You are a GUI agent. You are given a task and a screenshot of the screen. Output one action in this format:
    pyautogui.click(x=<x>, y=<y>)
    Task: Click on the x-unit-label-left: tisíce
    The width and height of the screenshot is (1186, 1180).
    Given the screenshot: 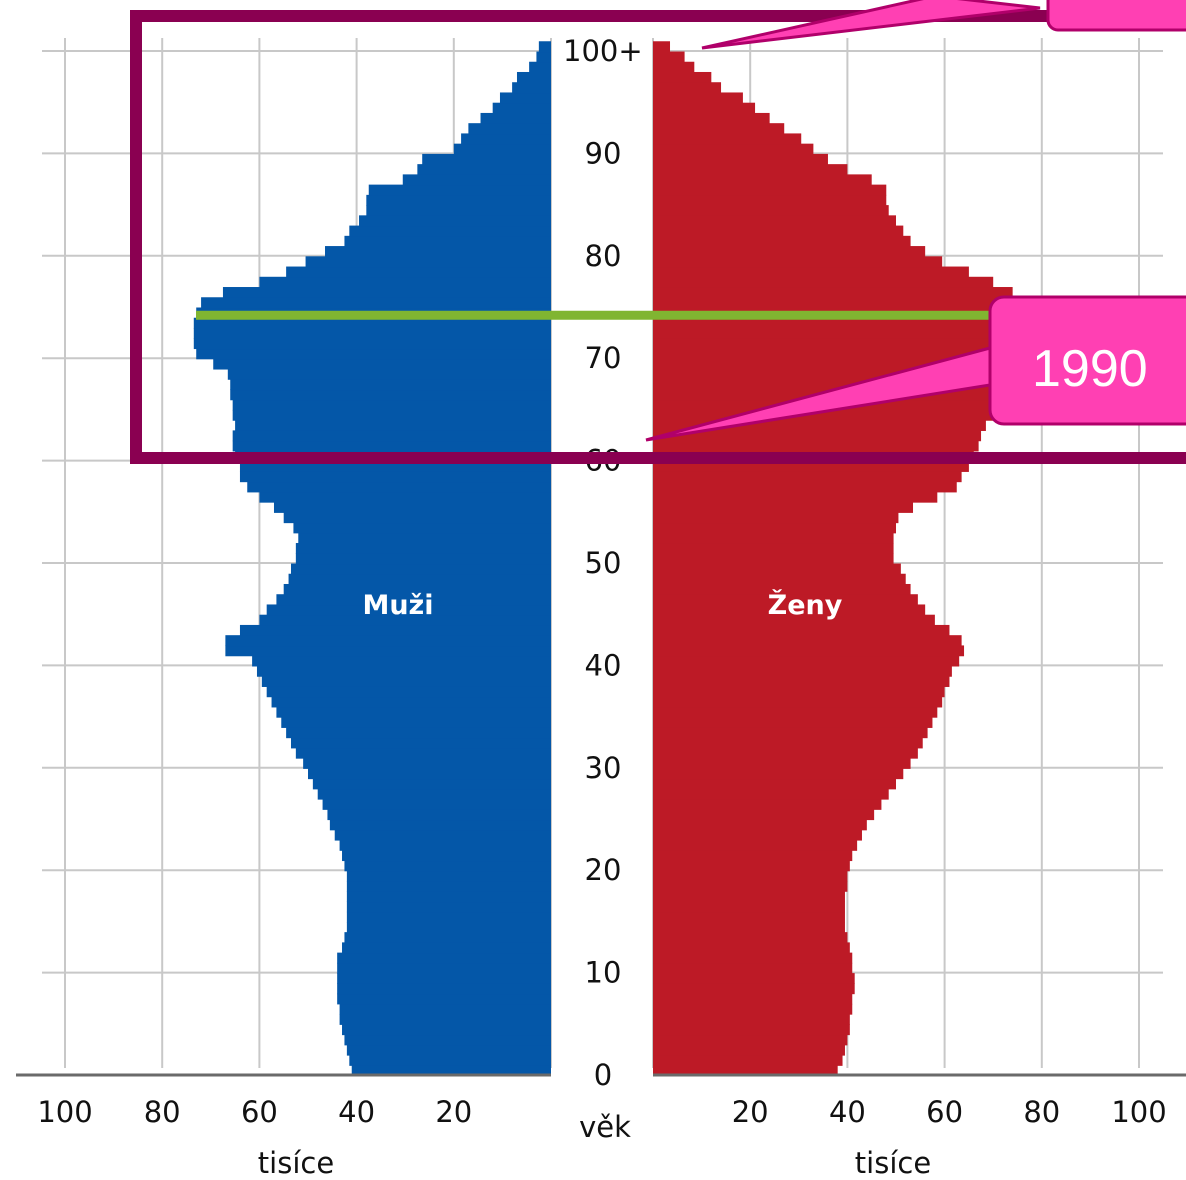 What is the action you would take?
    pyautogui.click(x=296, y=1163)
    